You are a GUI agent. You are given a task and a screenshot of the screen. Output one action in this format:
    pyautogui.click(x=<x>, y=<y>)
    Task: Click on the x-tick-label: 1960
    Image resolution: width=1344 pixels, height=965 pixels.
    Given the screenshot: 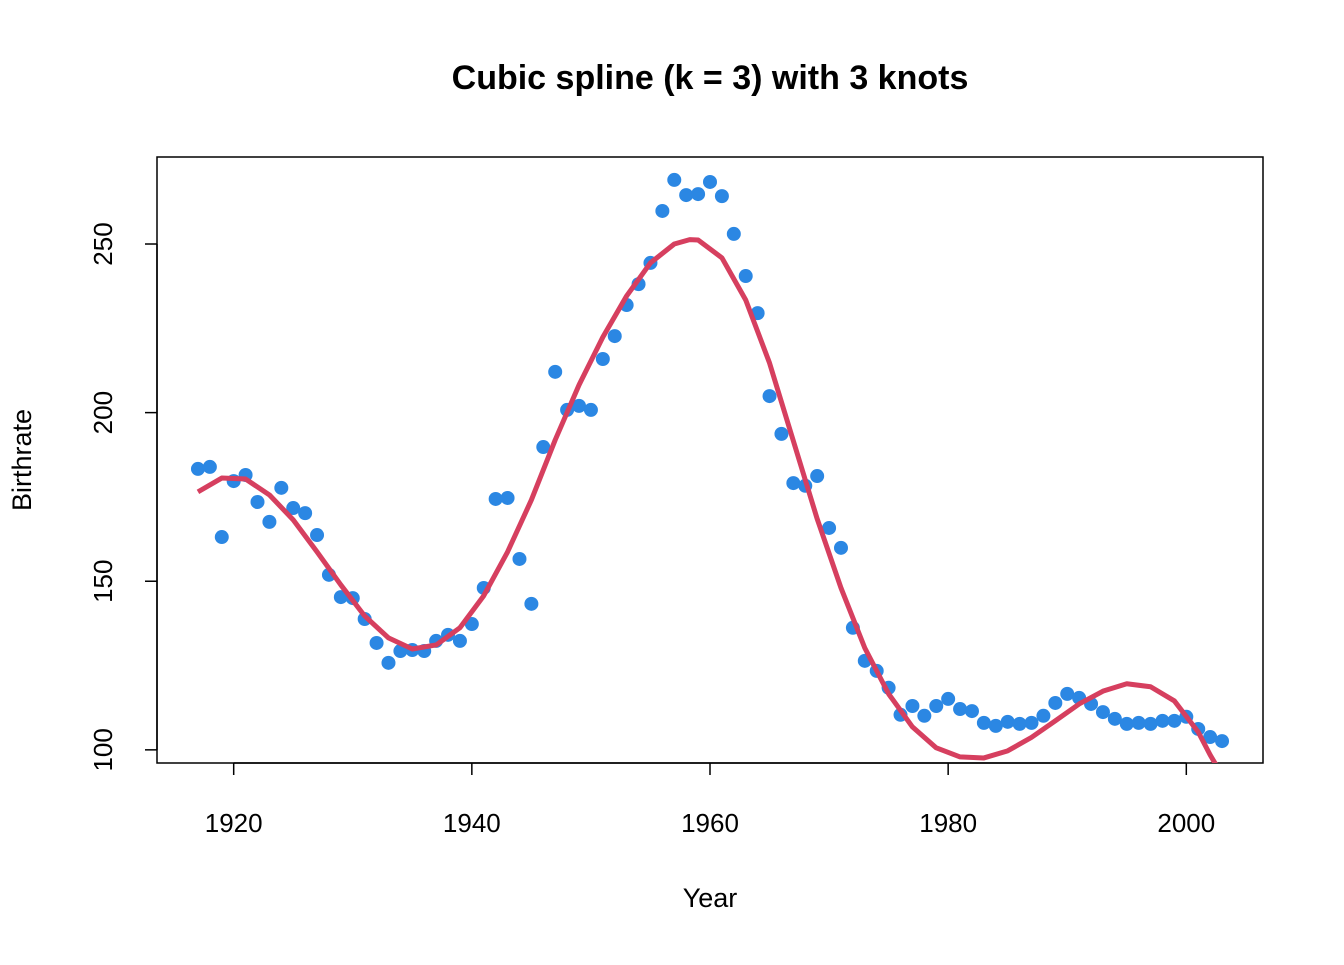 What is the action you would take?
    pyautogui.click(x=710, y=823)
    